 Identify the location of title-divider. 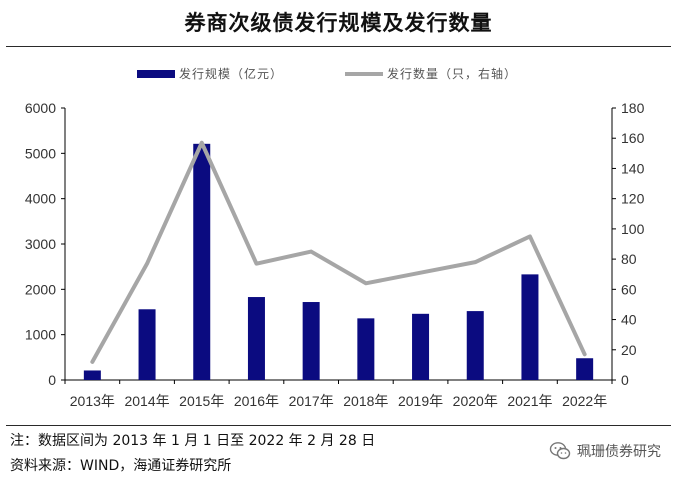
(338, 46).